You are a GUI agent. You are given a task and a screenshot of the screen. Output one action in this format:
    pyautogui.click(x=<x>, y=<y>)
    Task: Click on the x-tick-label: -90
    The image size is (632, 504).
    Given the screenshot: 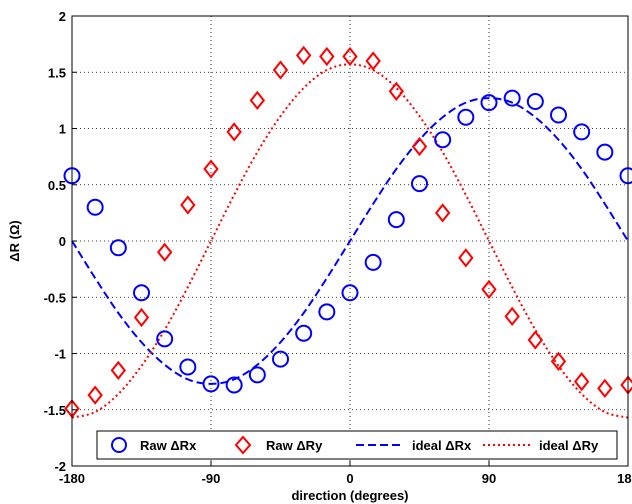 What is the action you would take?
    pyautogui.click(x=211, y=478)
    